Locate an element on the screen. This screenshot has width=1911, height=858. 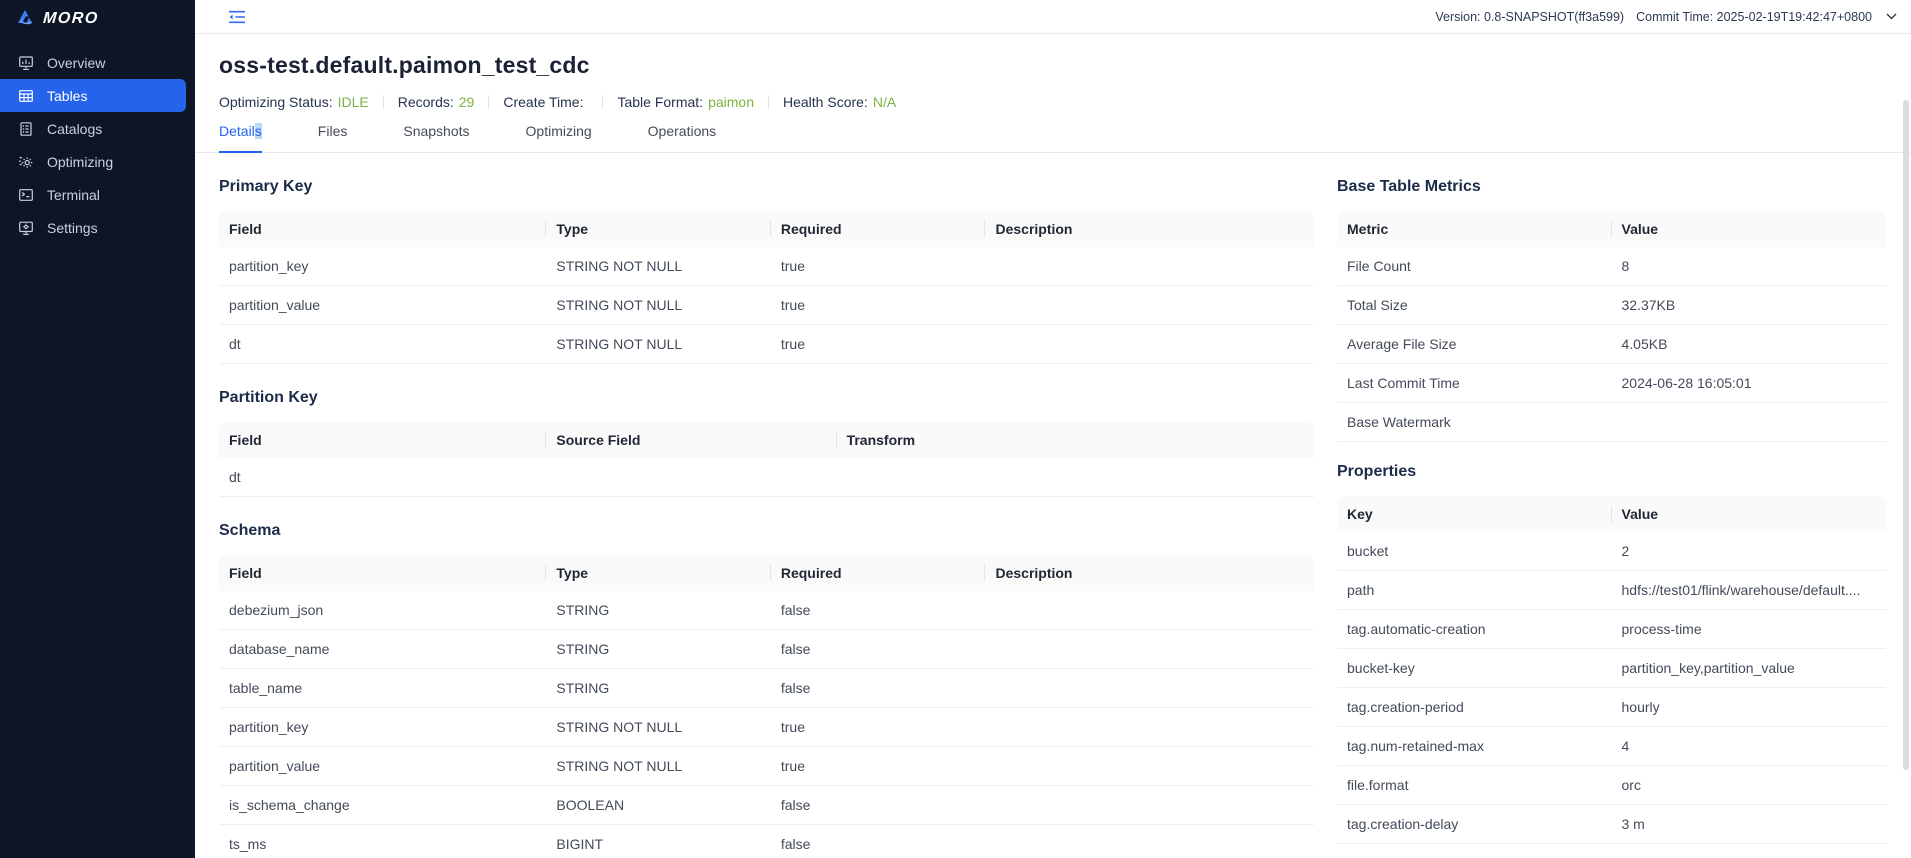
table-row: tag.creation-period hourly is located at coordinates (1611, 707).